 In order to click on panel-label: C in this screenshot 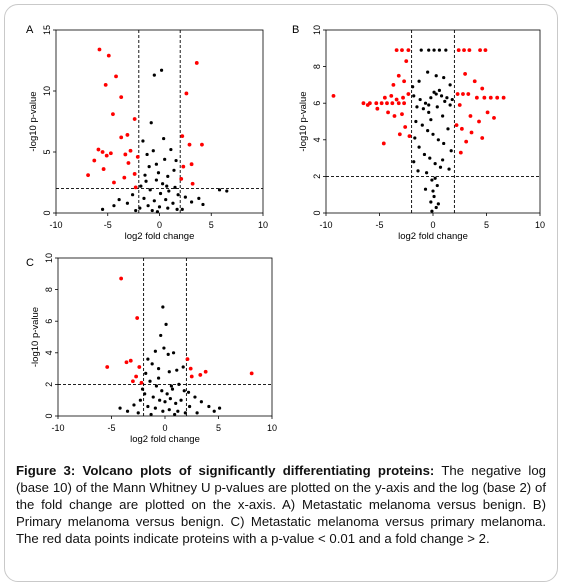, I will do `click(30, 263)`.